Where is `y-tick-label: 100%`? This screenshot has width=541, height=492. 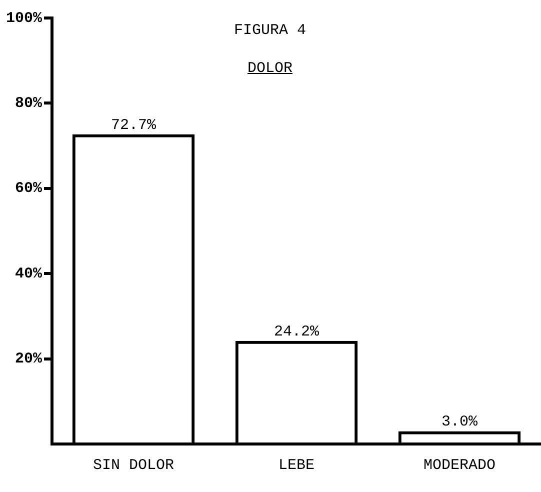 y-tick-label: 100% is located at coordinates (24, 18).